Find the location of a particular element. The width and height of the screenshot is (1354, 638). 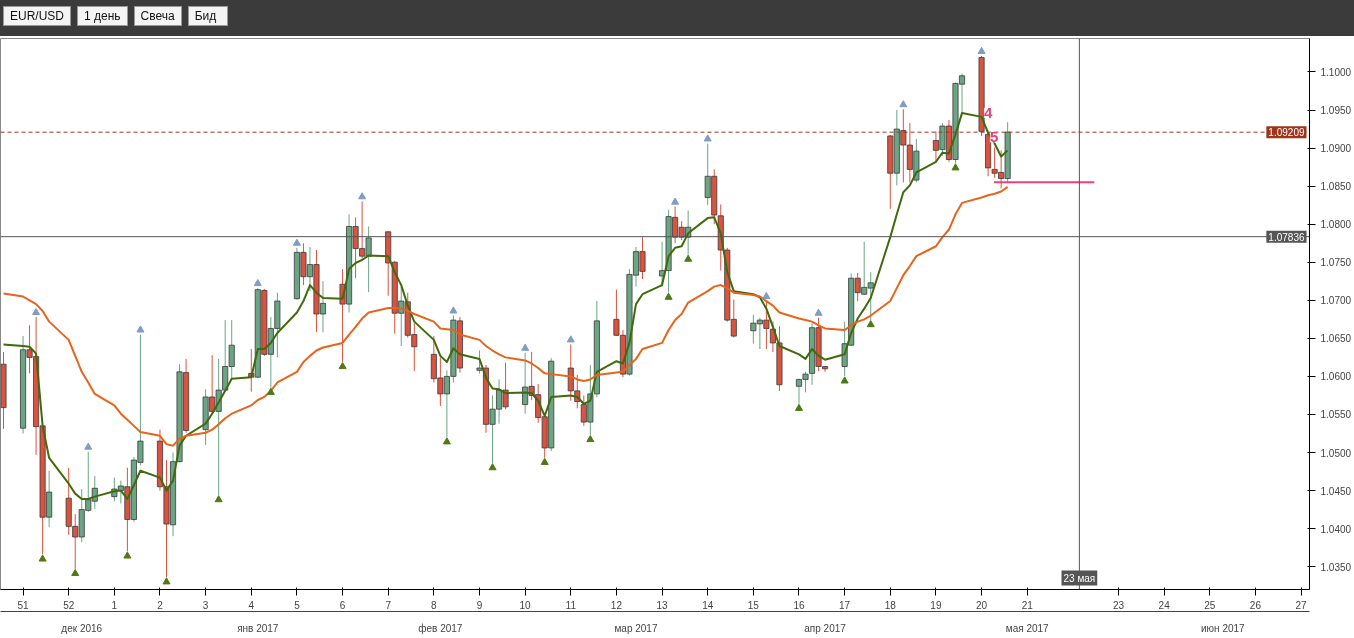

annotation: 5 is located at coordinates (994, 137).